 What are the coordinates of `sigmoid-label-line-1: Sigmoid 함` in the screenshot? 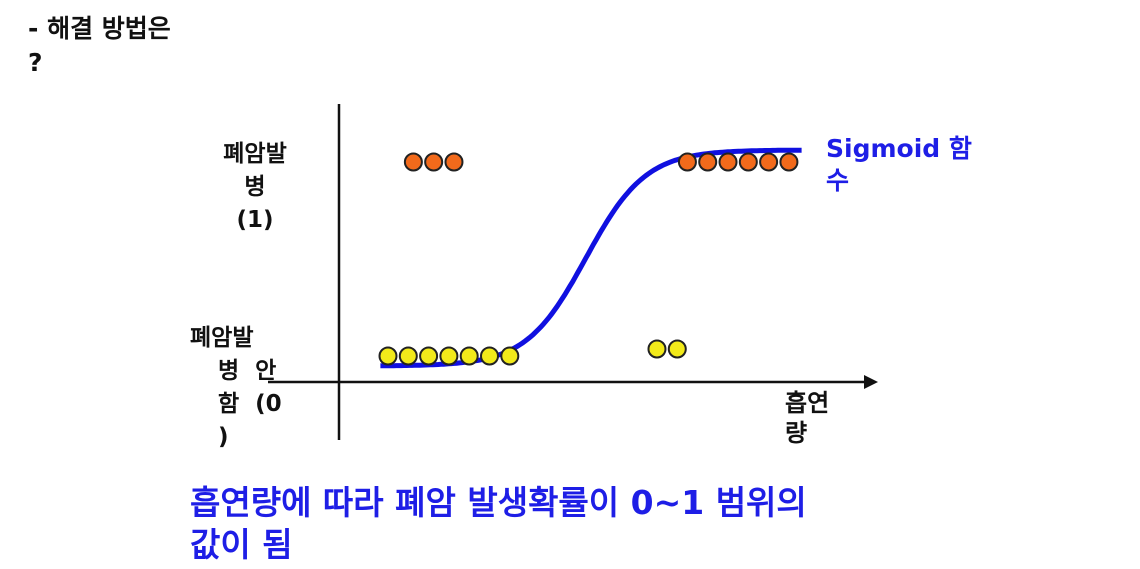 It's located at (899, 148).